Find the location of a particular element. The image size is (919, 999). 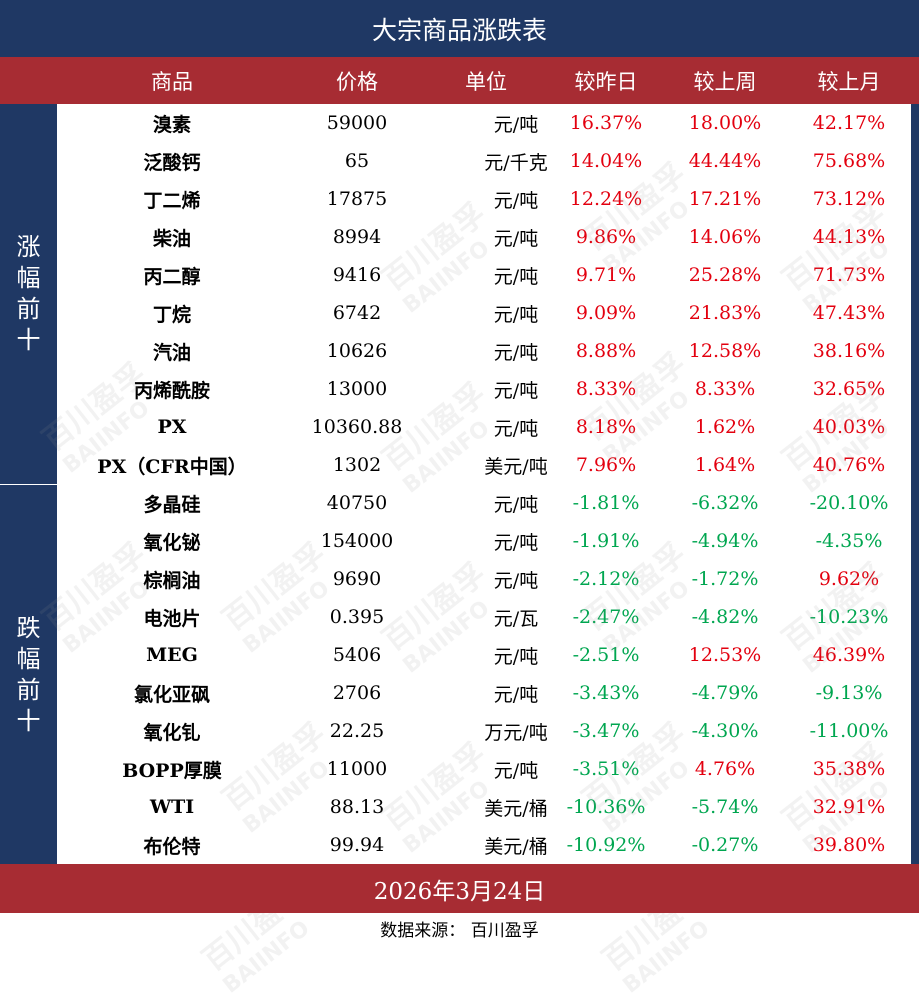

table-row: MEG 5406 元/吨 -2.51% 12.53% 46.39% is located at coordinates (484, 655).